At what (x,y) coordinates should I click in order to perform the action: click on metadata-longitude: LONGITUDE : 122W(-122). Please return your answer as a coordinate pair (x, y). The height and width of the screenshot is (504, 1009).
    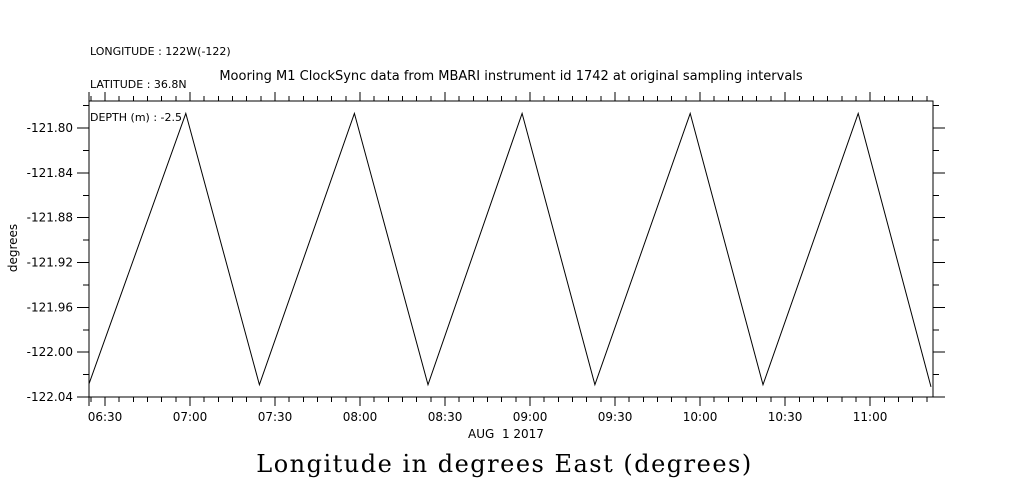
    Looking at the image, I should click on (160, 51).